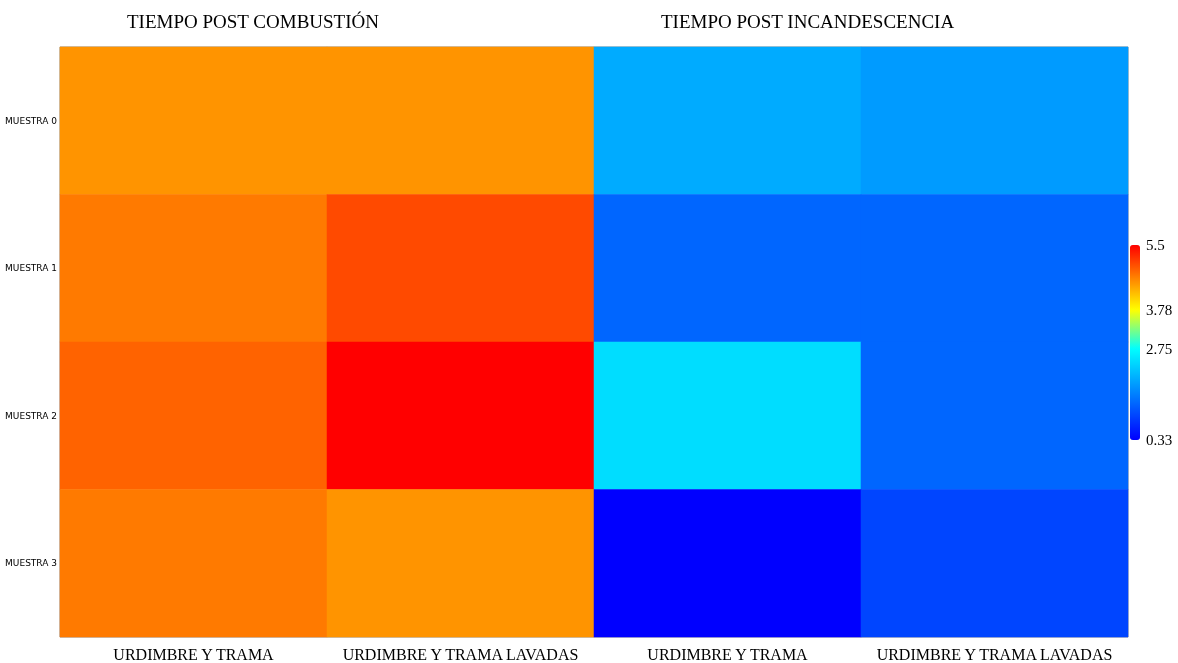 The width and height of the screenshot is (1178, 663). What do you see at coordinates (31, 120) in the screenshot?
I see `y-tick-label: MUESTRA 0` at bounding box center [31, 120].